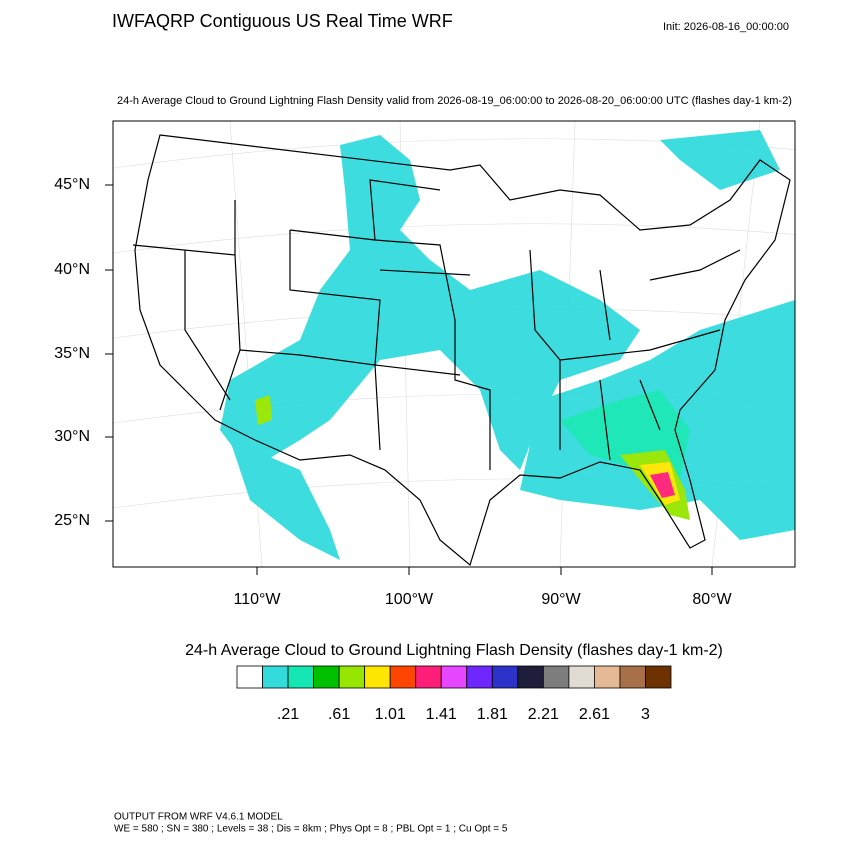 This screenshot has height=850, width=850. I want to click on colorbar: .21 .61 1.01 1.41 1.81 2.21 2.61 3, so click(454, 694).